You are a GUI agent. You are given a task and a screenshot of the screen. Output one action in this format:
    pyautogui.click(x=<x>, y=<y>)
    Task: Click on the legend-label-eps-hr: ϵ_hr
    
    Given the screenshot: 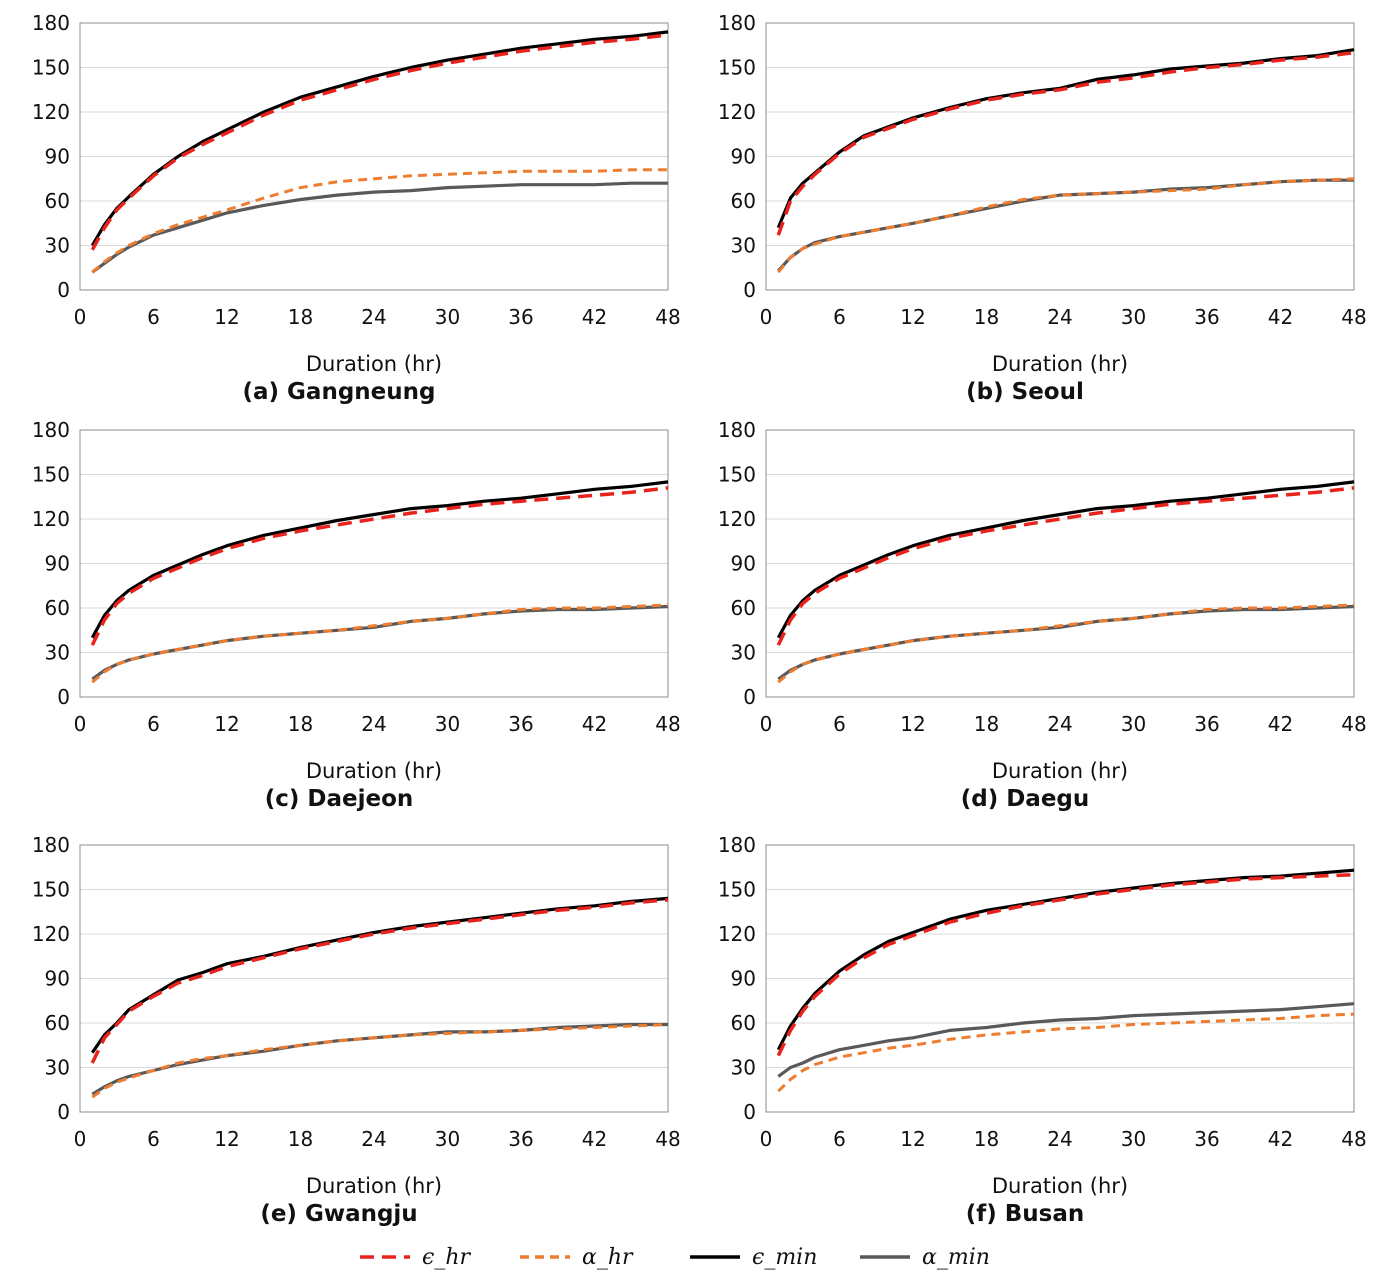 What is the action you would take?
    pyautogui.click(x=446, y=1257)
    